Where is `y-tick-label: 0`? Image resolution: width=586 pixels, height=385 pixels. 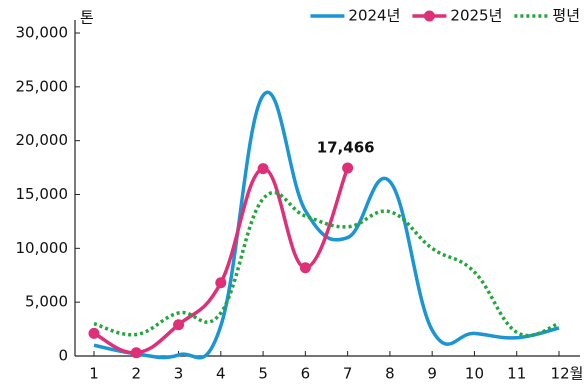
y-tick-label: 0 is located at coordinates (63, 356).